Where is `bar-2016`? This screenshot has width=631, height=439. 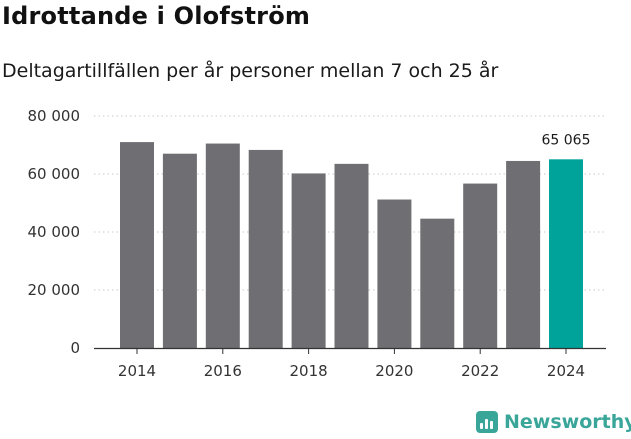 bar-2016 is located at coordinates (222, 245).